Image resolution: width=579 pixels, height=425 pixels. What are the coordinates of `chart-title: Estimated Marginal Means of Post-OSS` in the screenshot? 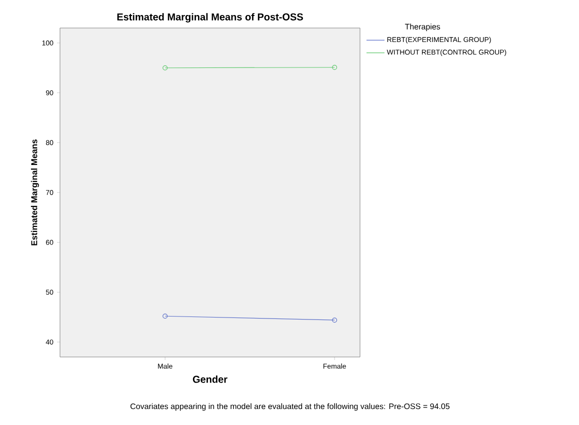 It's located at (210, 17).